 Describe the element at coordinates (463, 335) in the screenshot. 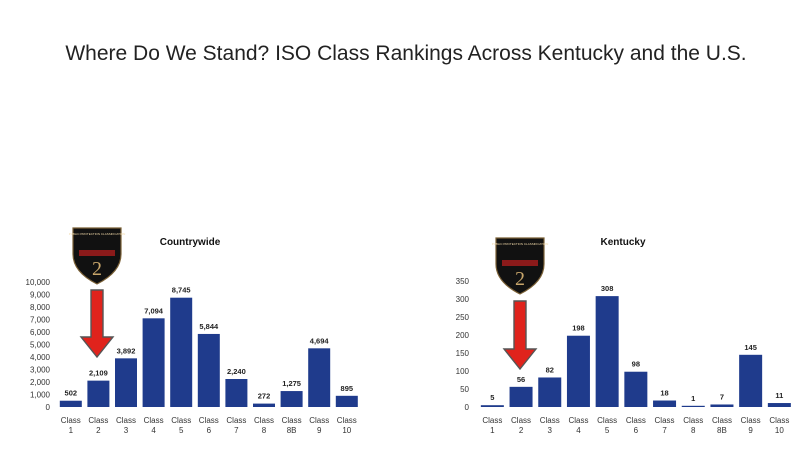

I see `y-tick-label: 200` at that location.